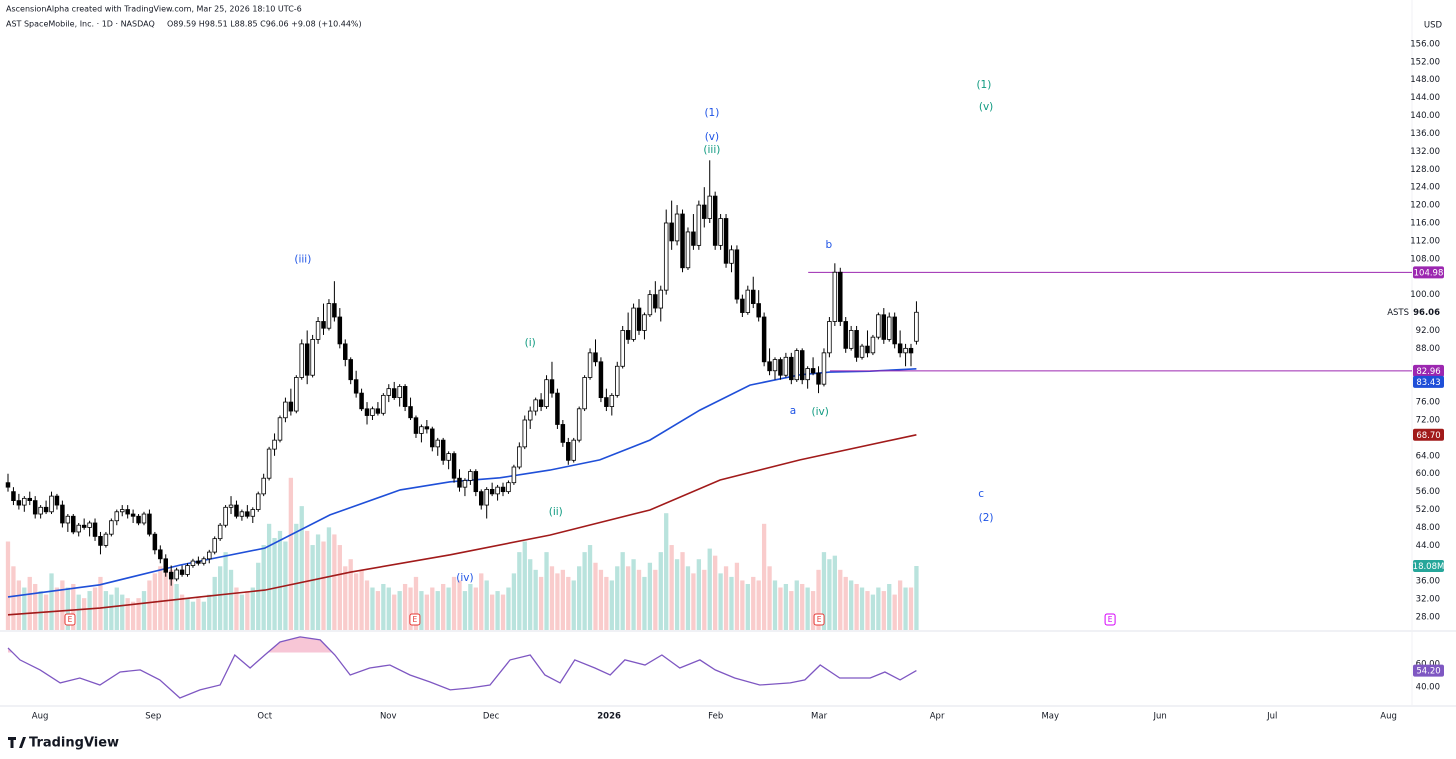 This screenshot has height=759, width=1456. What do you see at coordinates (1425, 152) in the screenshot?
I see `y-tick-label: 132.00` at bounding box center [1425, 152].